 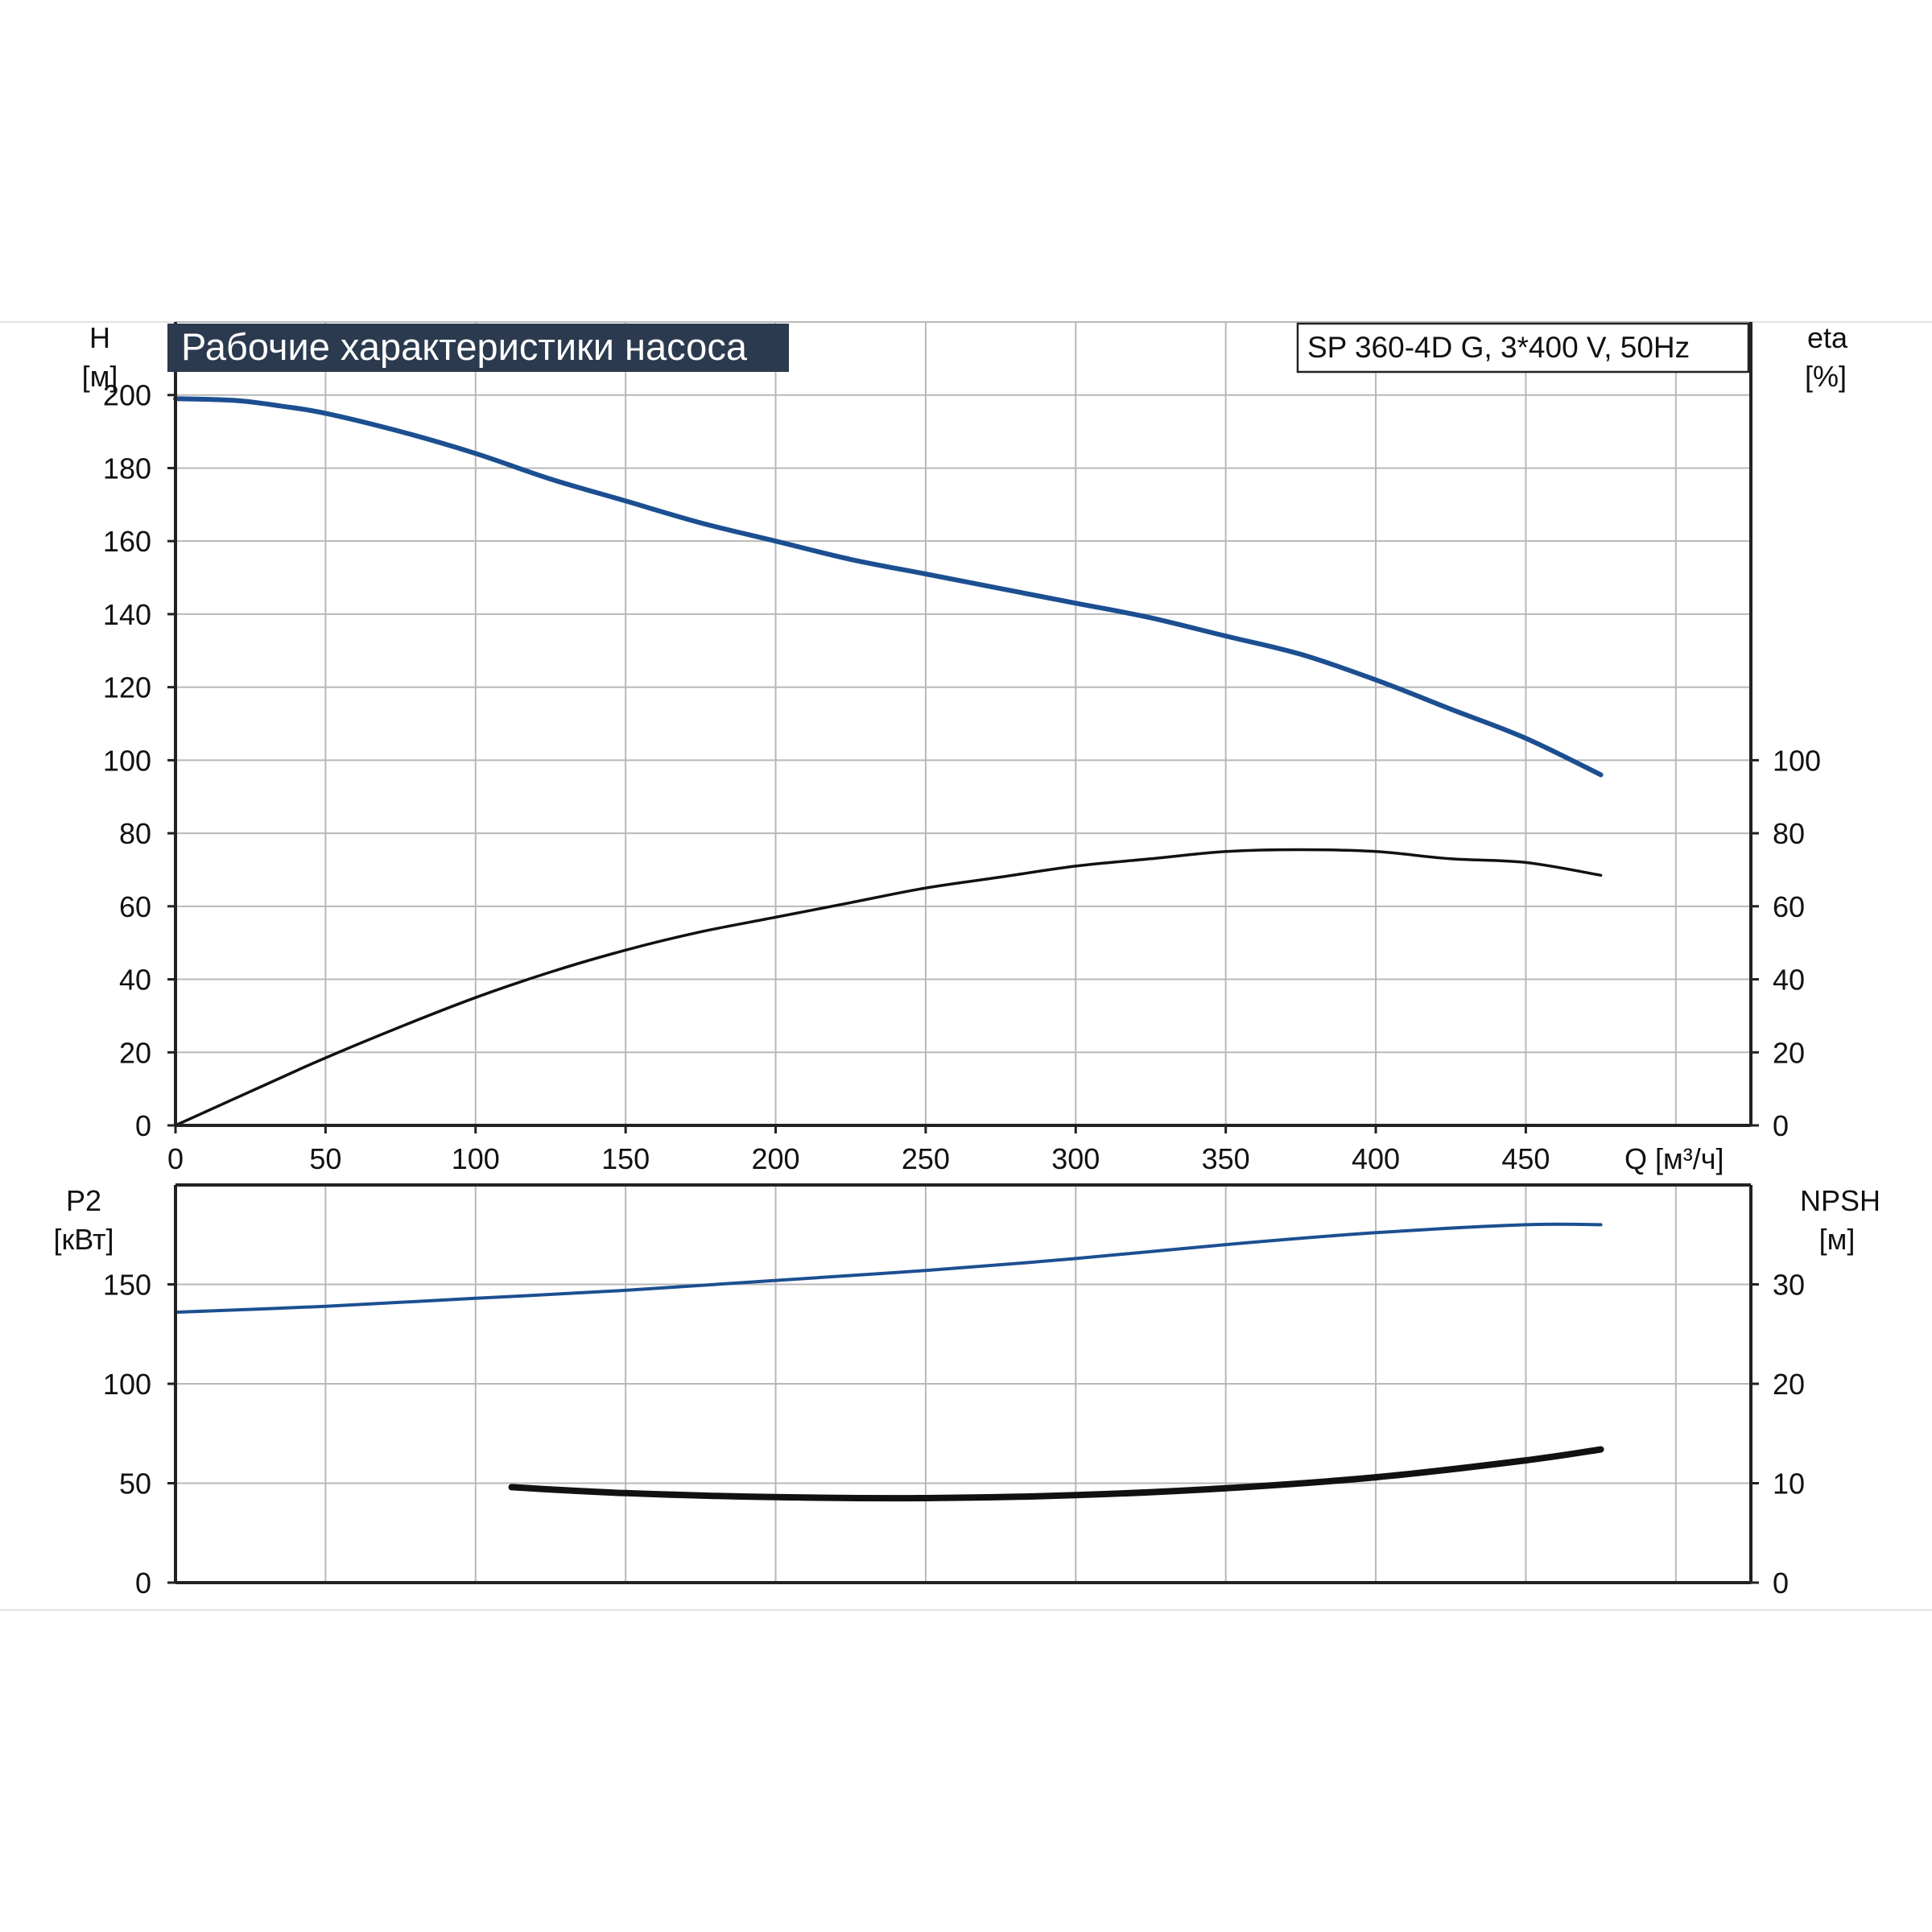 What do you see at coordinates (135, 1484) in the screenshot?
I see `power-axis-tick-label: 50` at bounding box center [135, 1484].